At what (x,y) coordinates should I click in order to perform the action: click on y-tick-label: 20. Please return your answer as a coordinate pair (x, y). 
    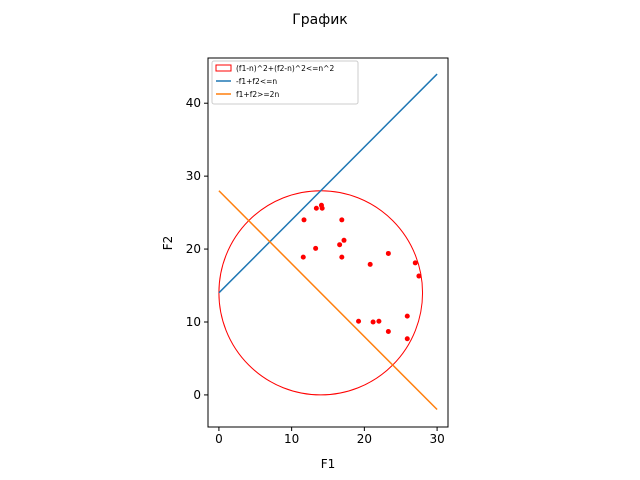
    Looking at the image, I should click on (193, 249).